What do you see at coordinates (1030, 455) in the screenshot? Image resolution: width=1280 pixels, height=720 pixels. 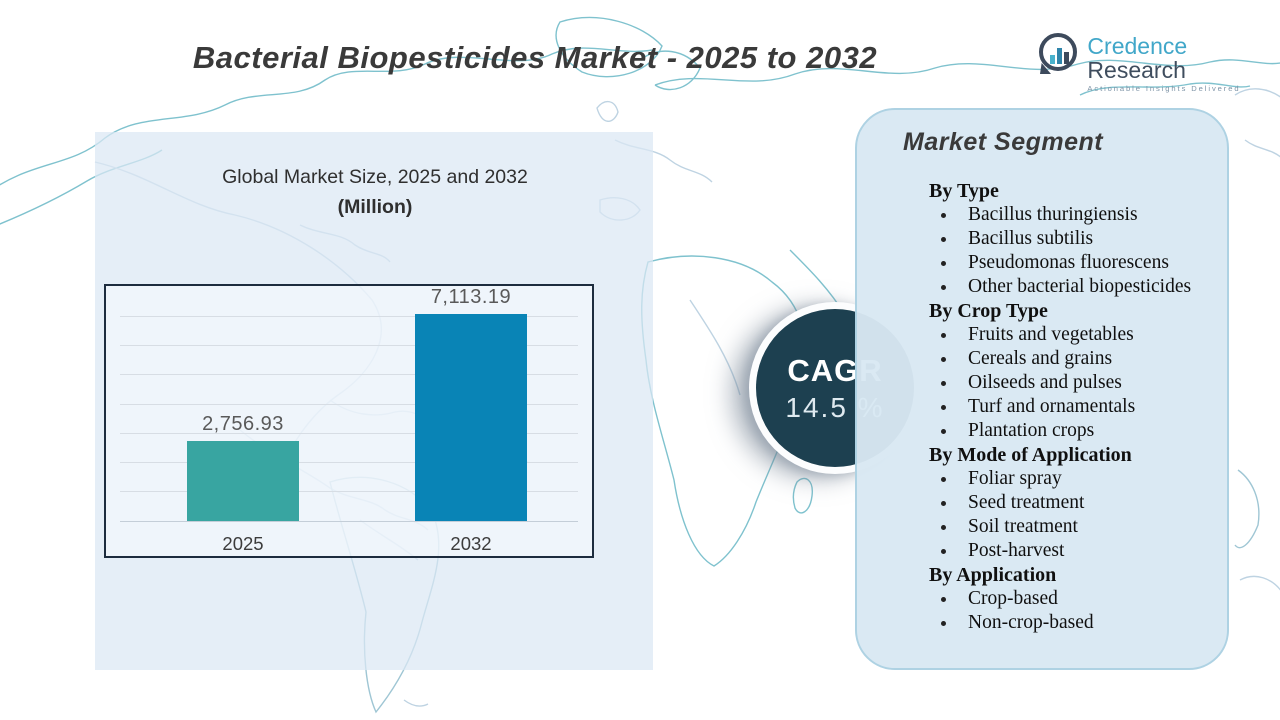 I see `segment-section-header: By Mode of Application` at bounding box center [1030, 455].